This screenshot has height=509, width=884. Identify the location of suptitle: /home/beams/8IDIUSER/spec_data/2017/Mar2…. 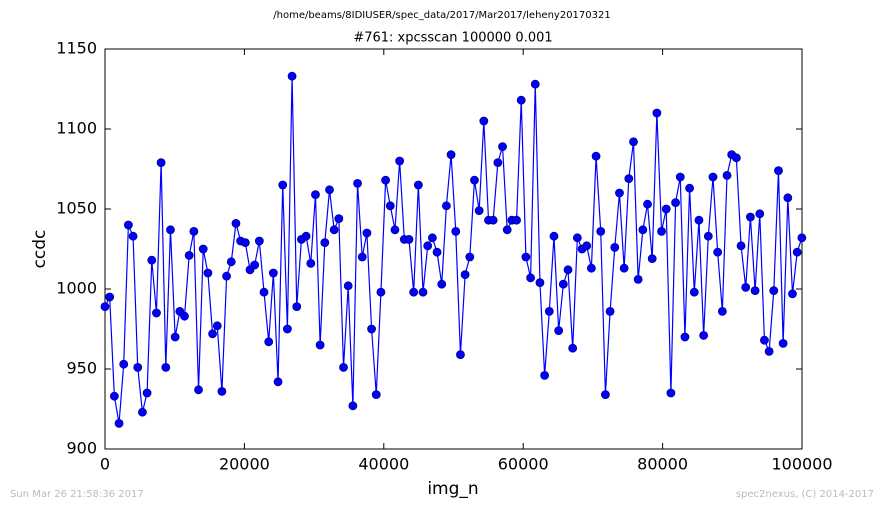
(441, 15).